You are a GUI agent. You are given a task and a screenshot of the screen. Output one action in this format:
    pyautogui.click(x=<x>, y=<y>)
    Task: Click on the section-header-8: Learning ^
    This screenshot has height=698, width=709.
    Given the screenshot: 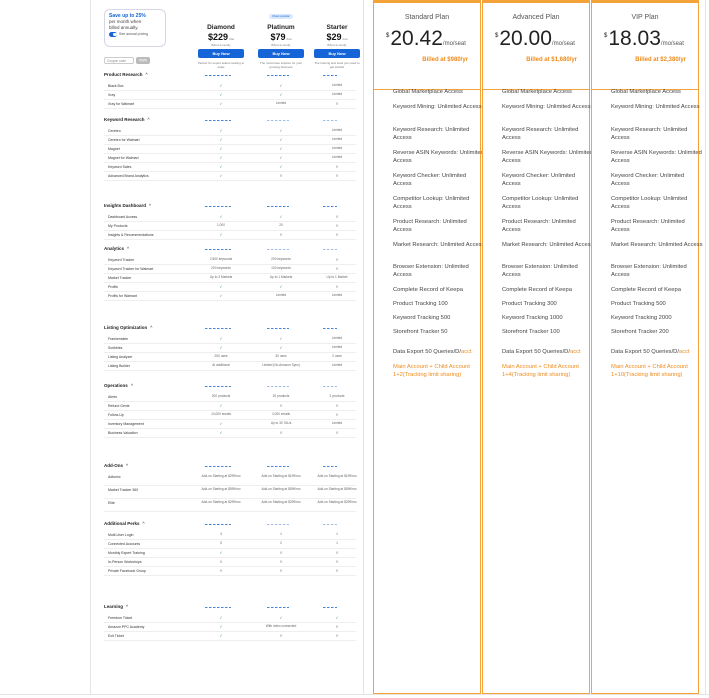 What is the action you would take?
    pyautogui.click(x=230, y=606)
    